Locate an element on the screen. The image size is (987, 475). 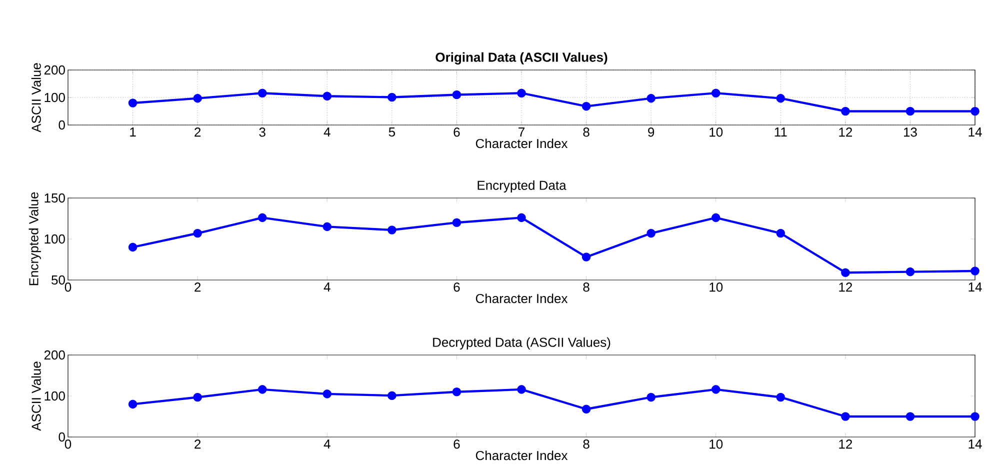
chart-title: Encrypted Data is located at coordinates (522, 186).